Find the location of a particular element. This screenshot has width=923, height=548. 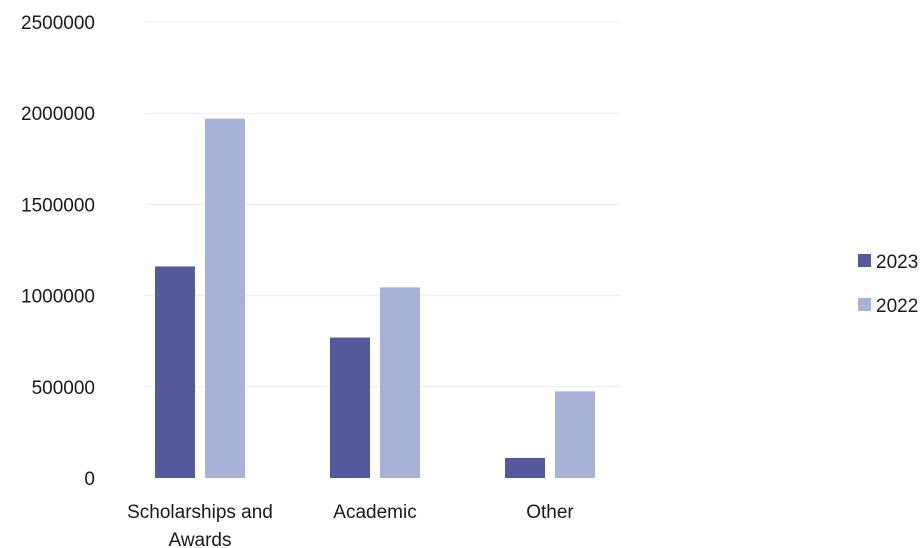

legend-swatch-2022 is located at coordinates (864, 304).